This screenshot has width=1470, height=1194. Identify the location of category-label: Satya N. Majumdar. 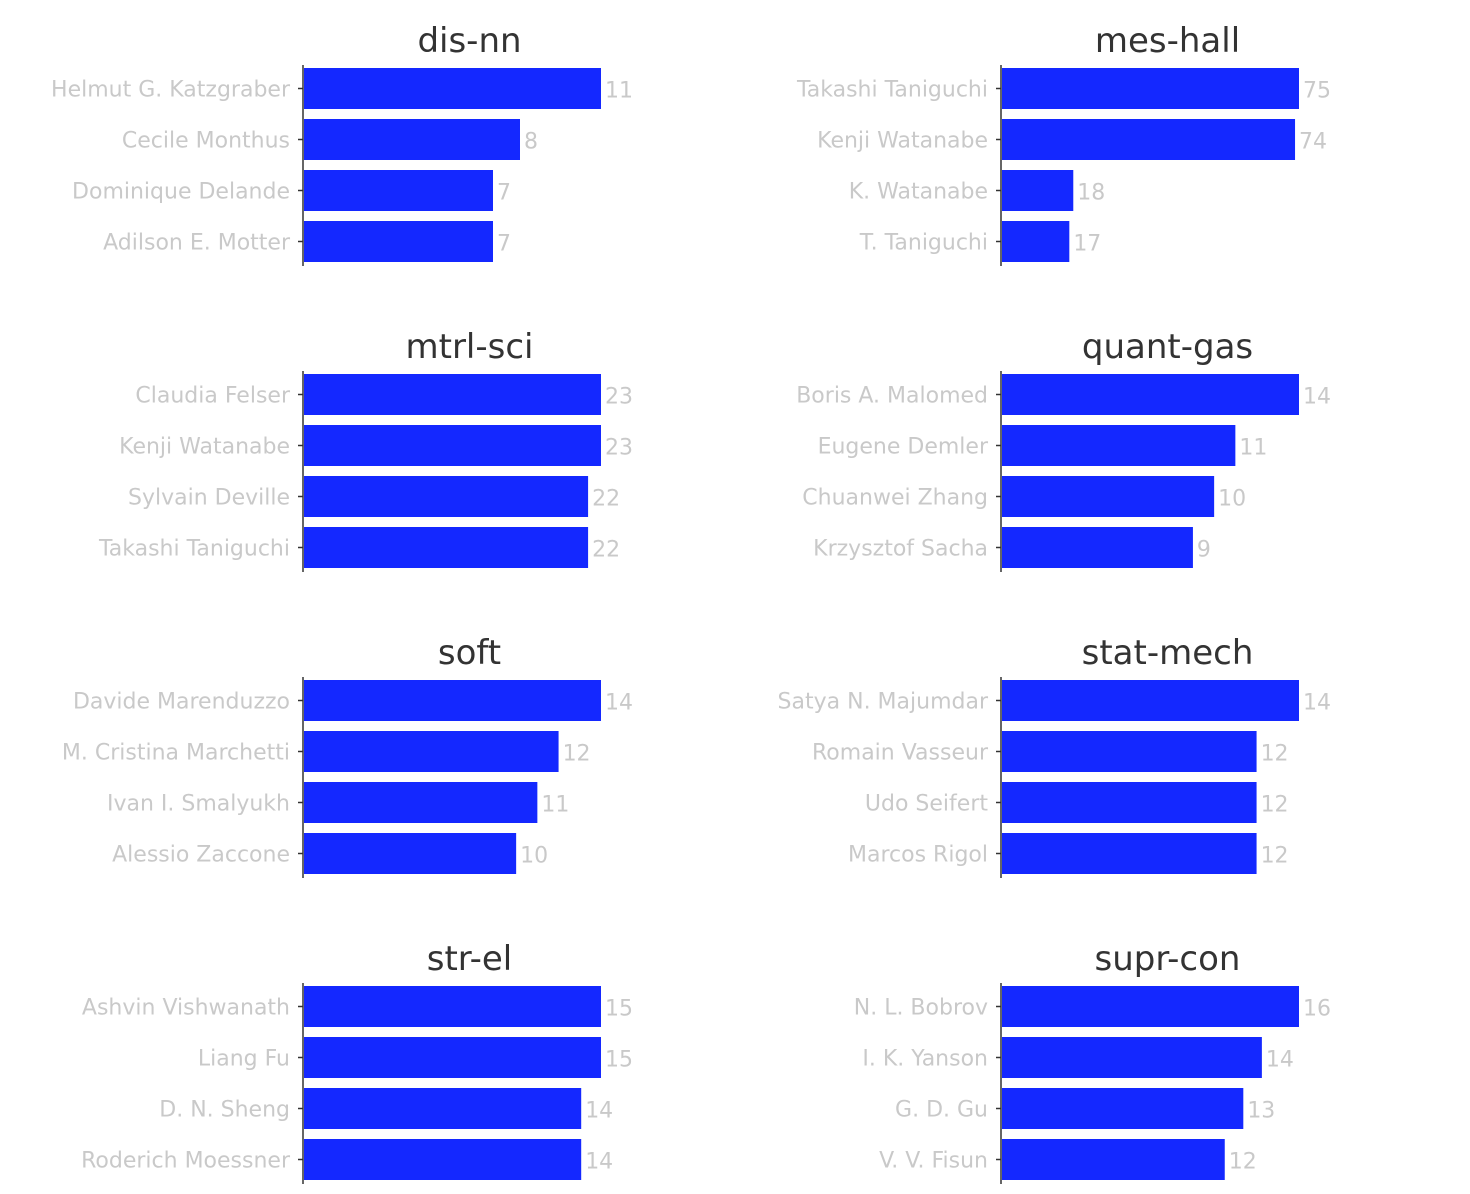
(883, 702).